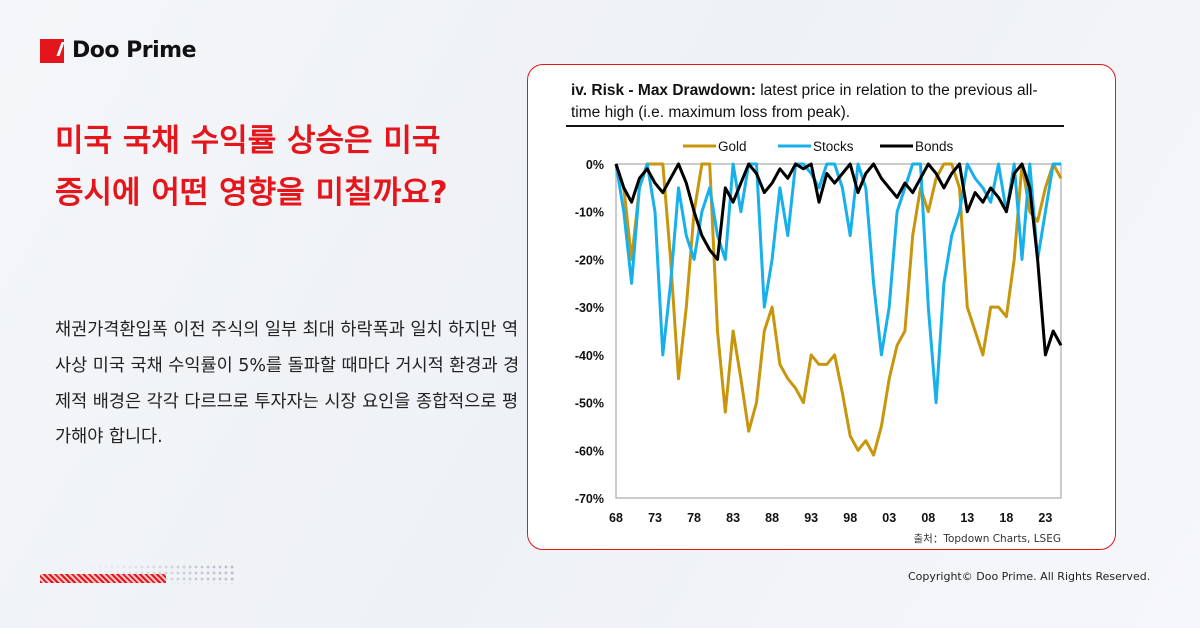 The width and height of the screenshot is (1200, 628). Describe the element at coordinates (838, 259) in the screenshot. I see `series-line-bonds` at that location.